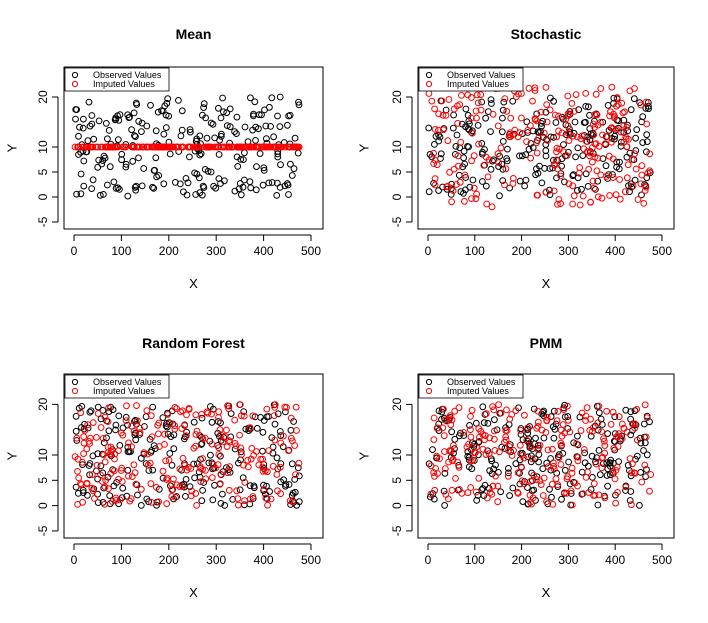 This screenshot has height=623, width=708. I want to click on y-tick-label: 0, so click(43, 196).